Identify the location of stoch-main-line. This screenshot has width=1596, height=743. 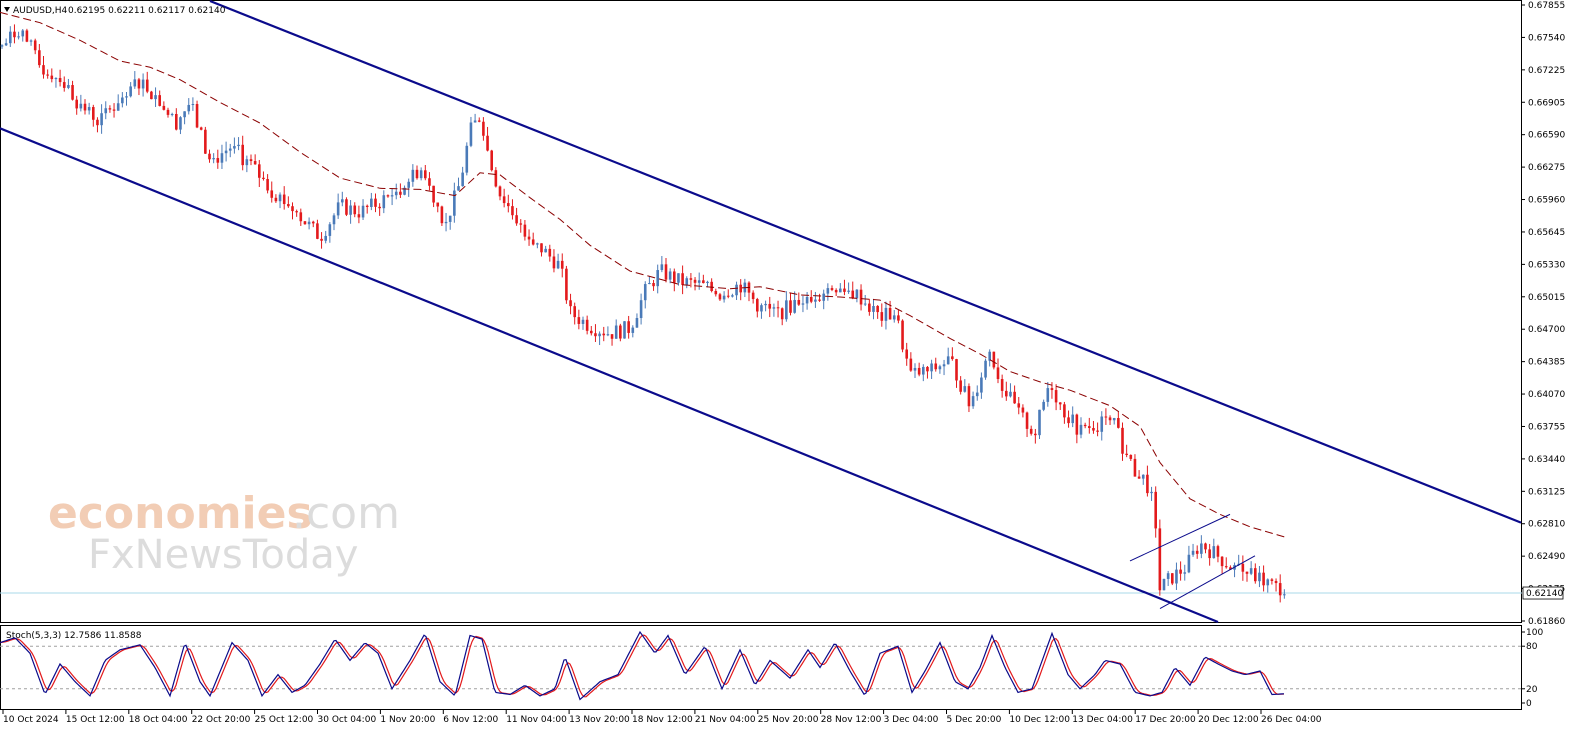
(642, 665).